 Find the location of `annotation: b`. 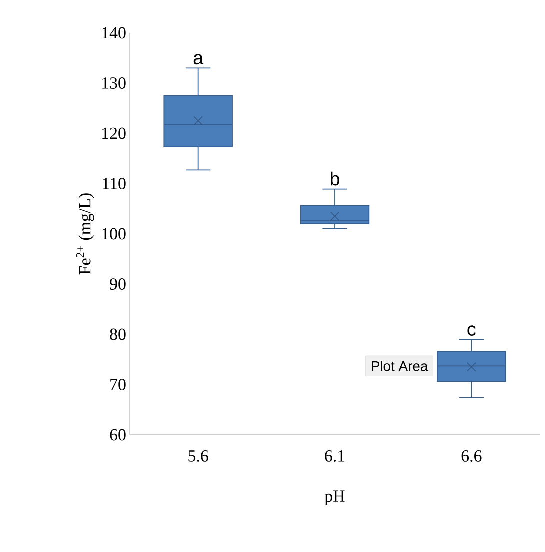

annotation: b is located at coordinates (335, 179).